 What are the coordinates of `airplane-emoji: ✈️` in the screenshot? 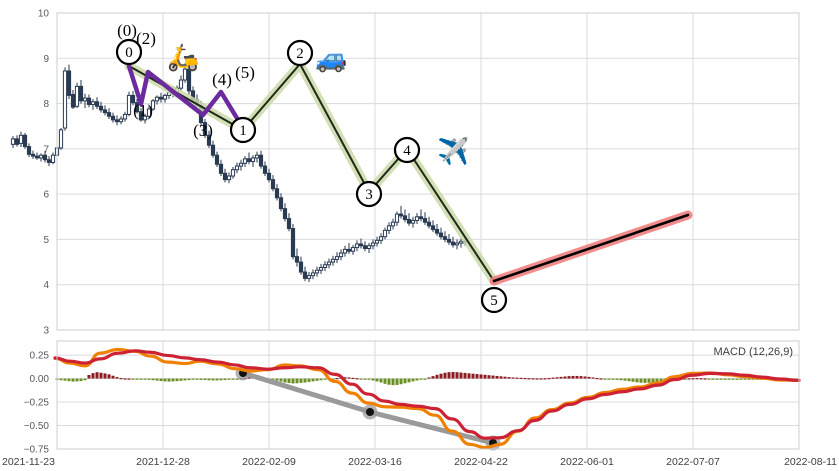 It's located at (453, 151).